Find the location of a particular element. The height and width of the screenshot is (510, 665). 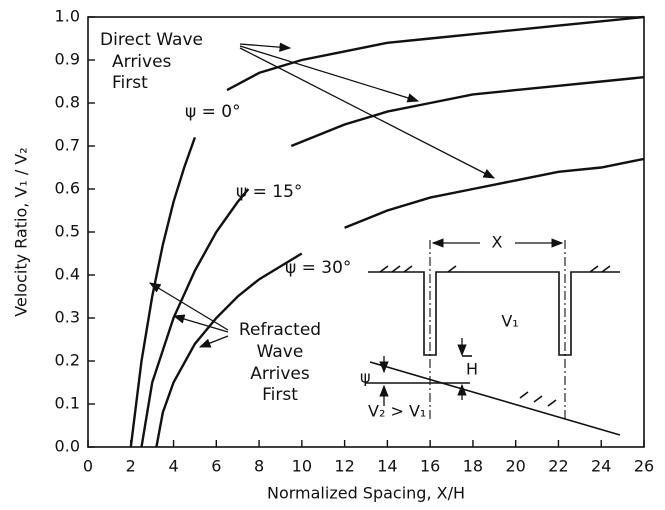

x-tick-label: 16 is located at coordinates (430, 466).